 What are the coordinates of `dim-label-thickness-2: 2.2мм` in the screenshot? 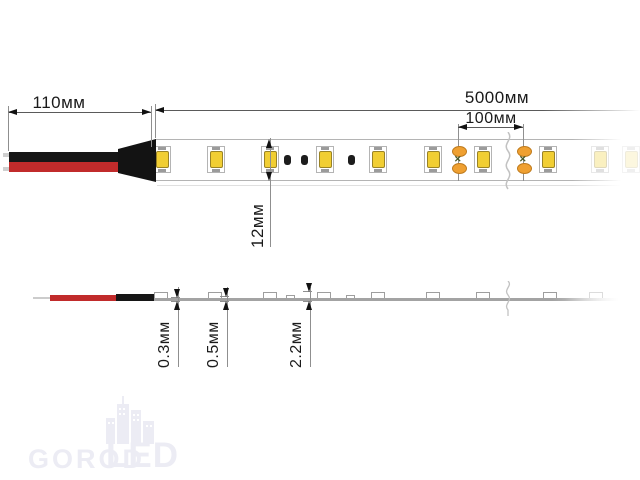 It's located at (296, 344).